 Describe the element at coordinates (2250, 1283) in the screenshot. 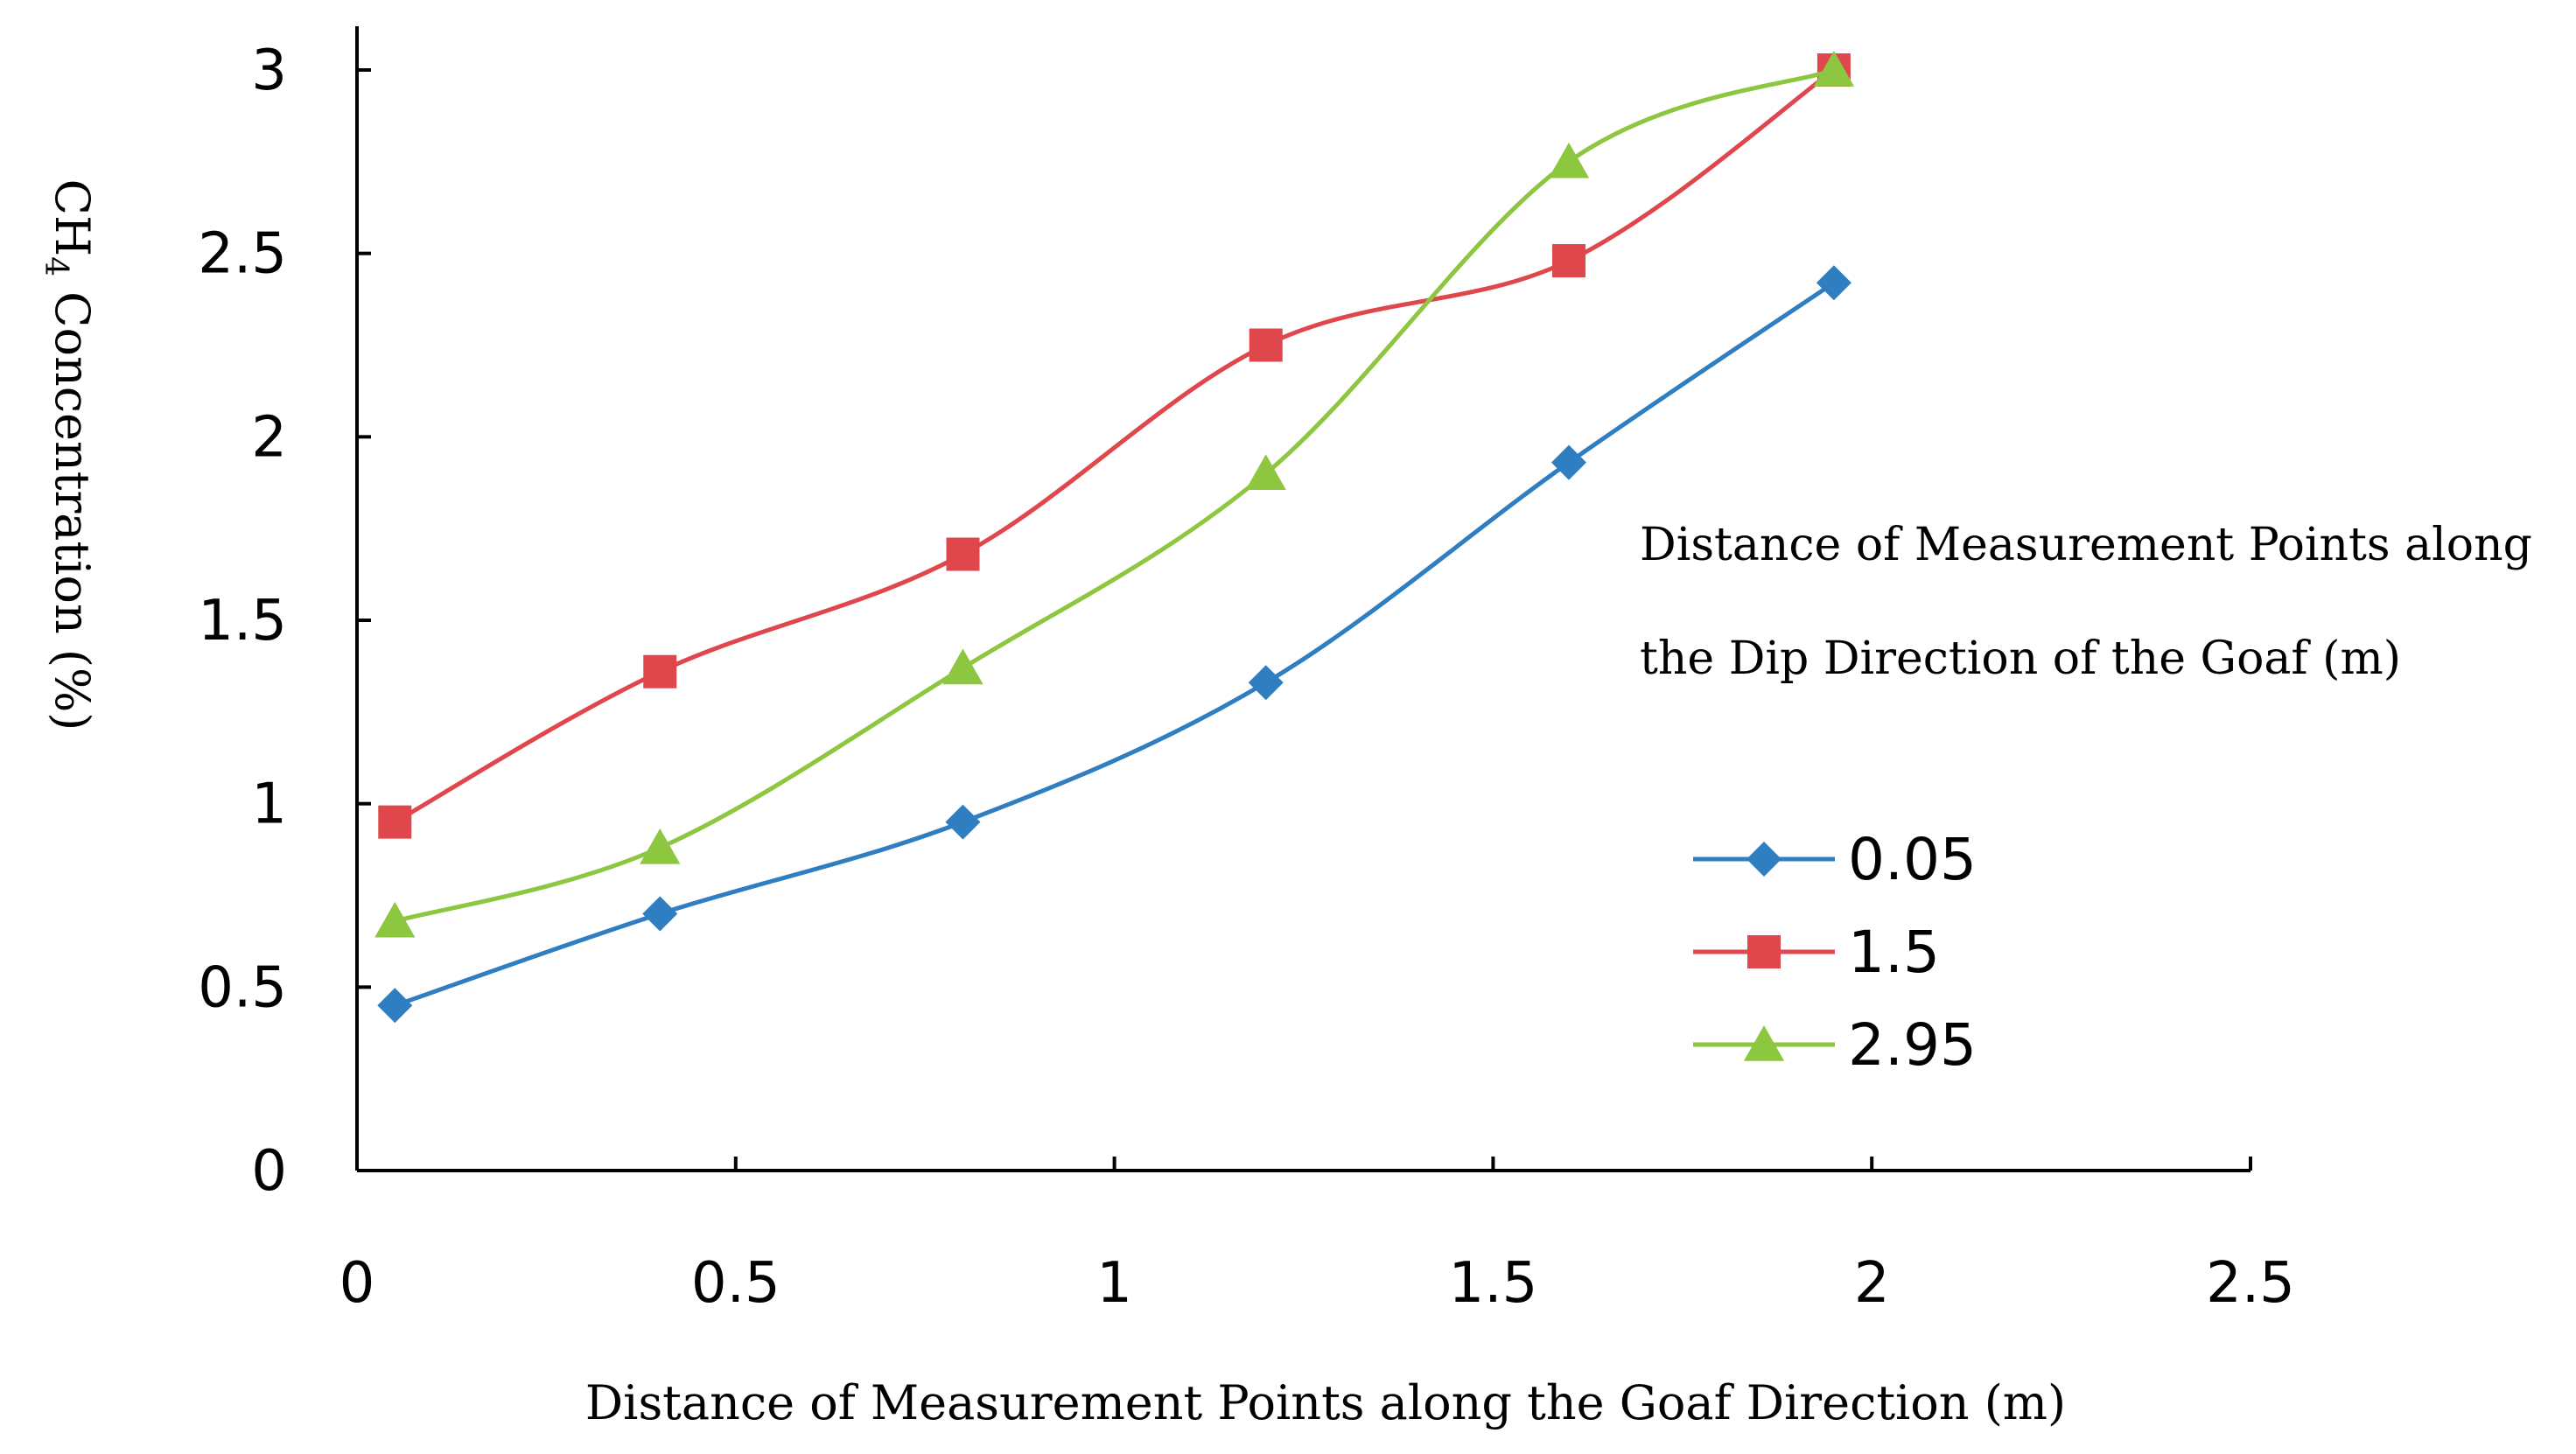

I see `x-tick-label: 2.5` at that location.